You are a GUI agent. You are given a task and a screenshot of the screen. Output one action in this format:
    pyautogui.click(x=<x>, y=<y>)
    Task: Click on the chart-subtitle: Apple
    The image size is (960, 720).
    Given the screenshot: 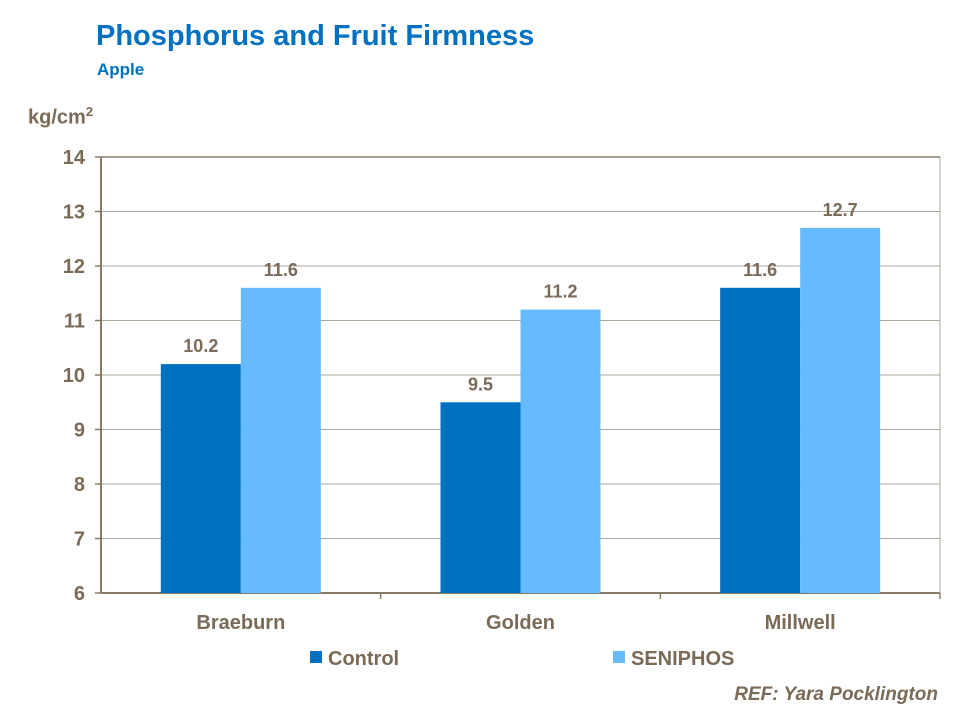 What is the action you would take?
    pyautogui.click(x=121, y=69)
    